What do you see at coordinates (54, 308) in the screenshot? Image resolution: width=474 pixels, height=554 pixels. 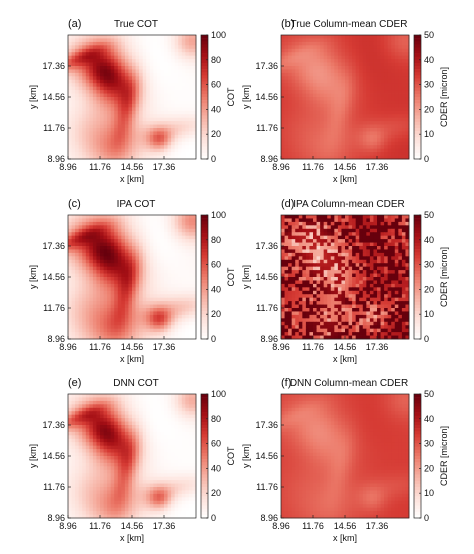 I see `y-tick-label: 11.76` at bounding box center [54, 308].